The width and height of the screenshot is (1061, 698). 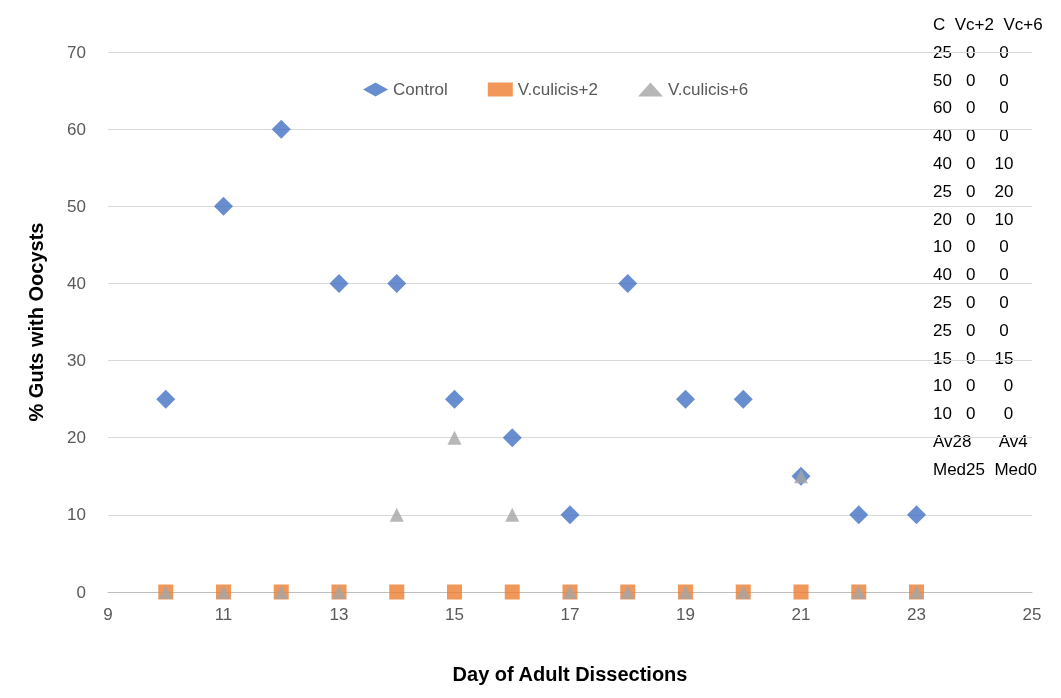 I want to click on x-tick-label: 15, so click(x=454, y=614).